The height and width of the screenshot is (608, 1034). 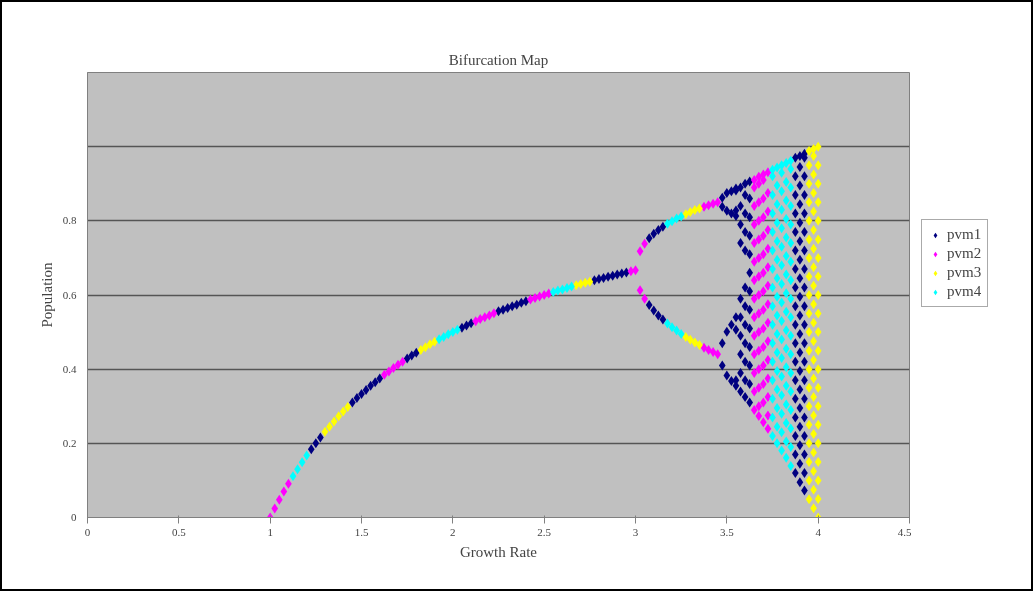 What do you see at coordinates (69, 294) in the screenshot?
I see `y-tick-label: 0.6` at bounding box center [69, 294].